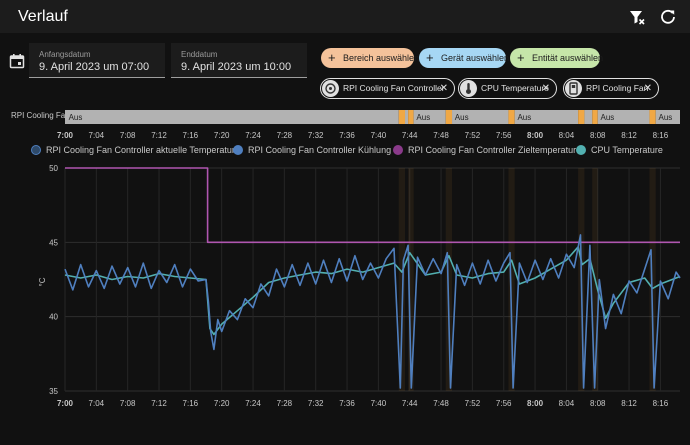  Describe the element at coordinates (42, 281) in the screenshot. I see `y-axis-label: °C` at that location.